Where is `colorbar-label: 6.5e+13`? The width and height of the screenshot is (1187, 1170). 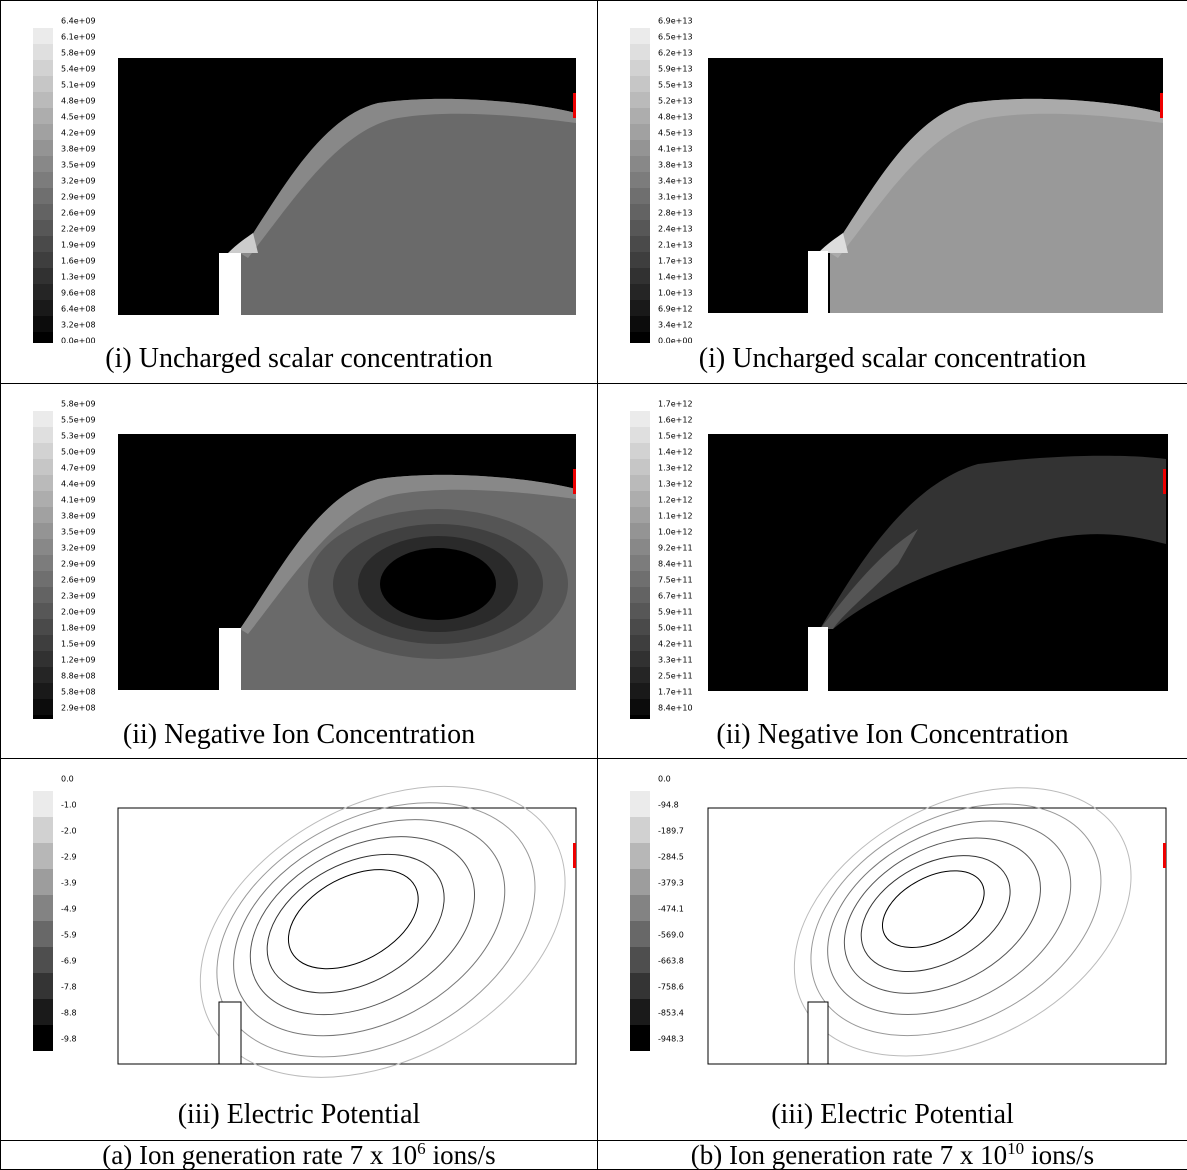
colorbar-label: 6.5e+13 is located at coordinates (675, 37).